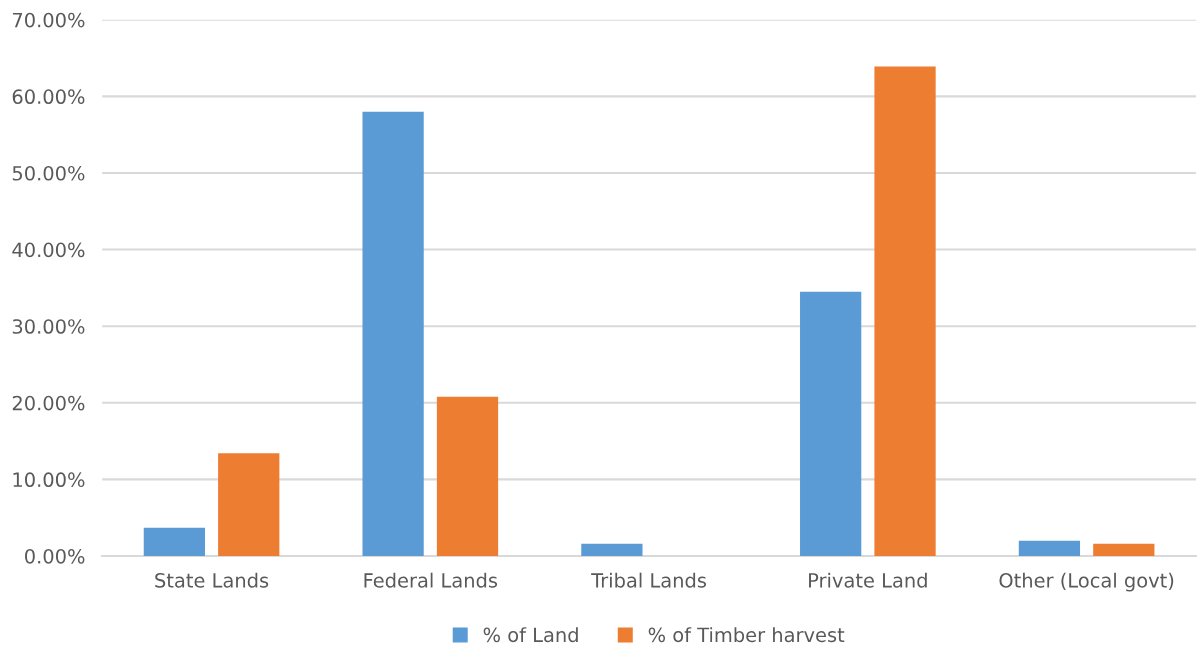 Image resolution: width=1202 pixels, height=658 pixels. What do you see at coordinates (649, 580) in the screenshot?
I see `x-tick-label: Tribal Lands` at bounding box center [649, 580].